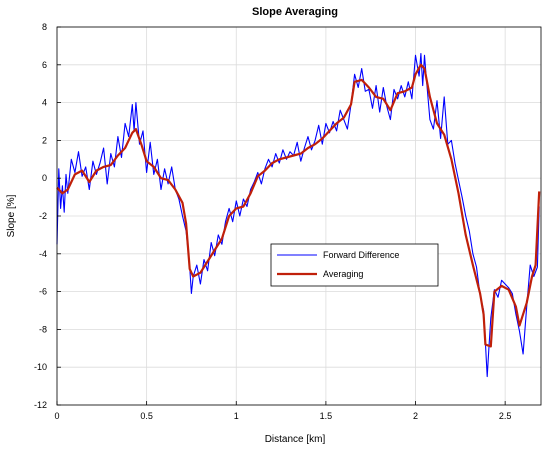 The width and height of the screenshot is (550, 455). I want to click on y-tick-label: 8, so click(44, 27).